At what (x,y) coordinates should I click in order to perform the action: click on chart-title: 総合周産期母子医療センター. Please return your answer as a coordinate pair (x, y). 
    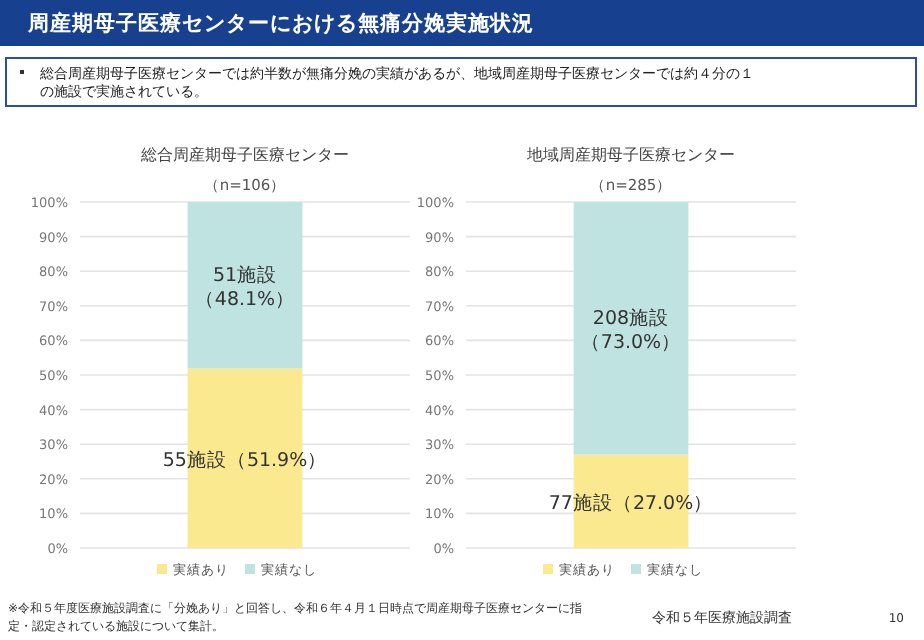
    Looking at the image, I should click on (244, 155).